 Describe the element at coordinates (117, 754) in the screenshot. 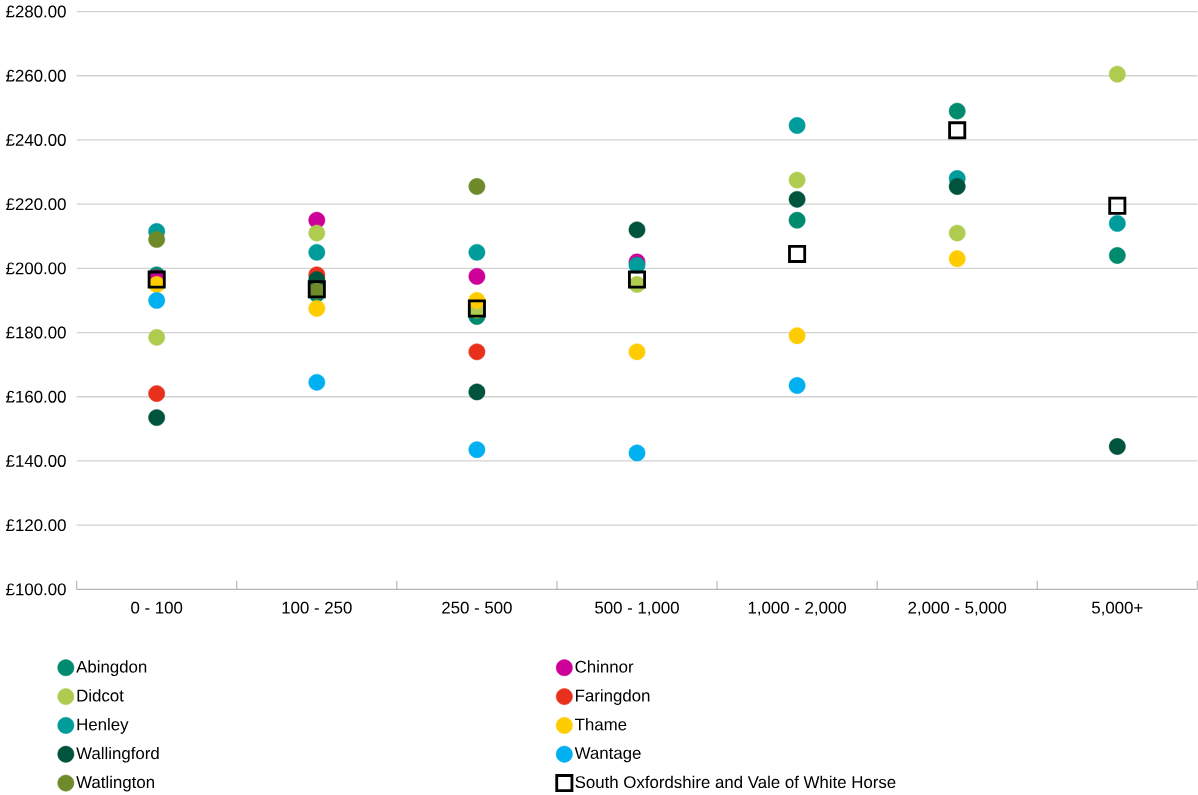

I see `legend-label: Wallingford` at that location.